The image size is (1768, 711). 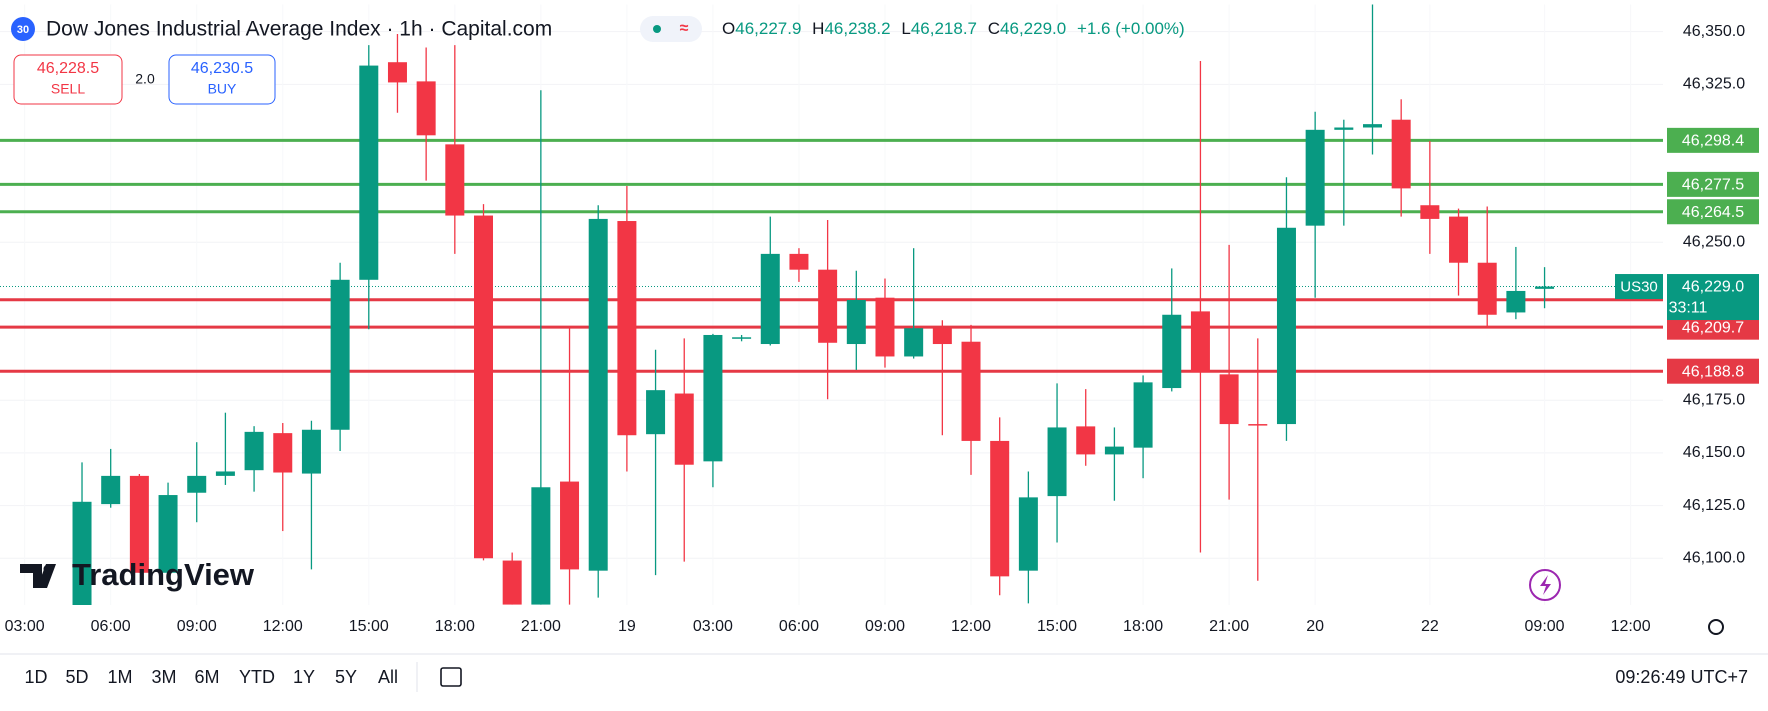 I want to click on buy-button, so click(x=222, y=79).